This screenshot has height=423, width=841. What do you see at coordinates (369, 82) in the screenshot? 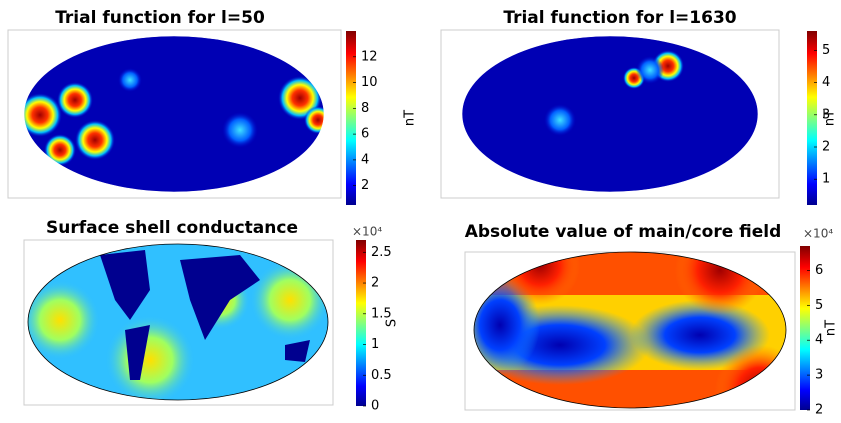
I see `colorbar-tick-label: 10` at bounding box center [369, 82].